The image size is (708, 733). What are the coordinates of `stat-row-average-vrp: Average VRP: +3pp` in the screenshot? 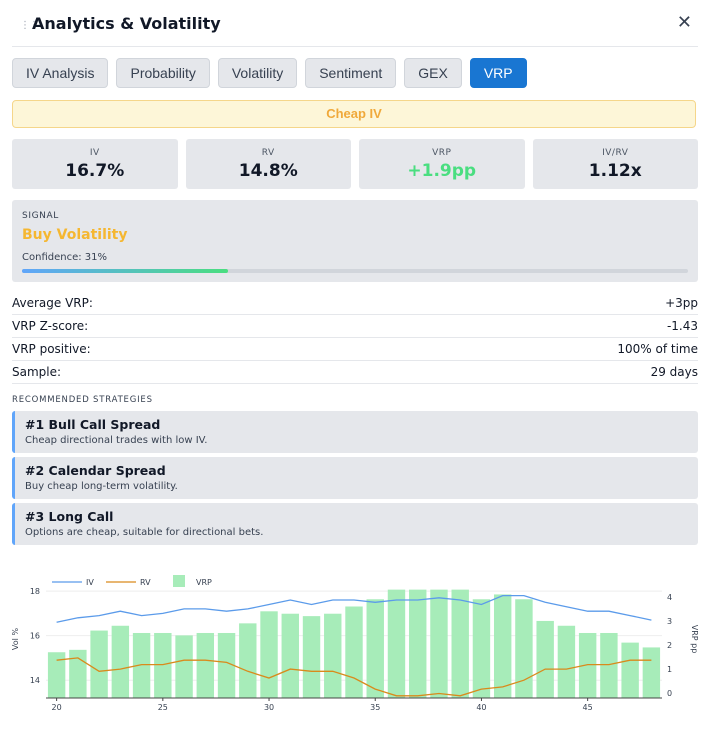 It's located at (355, 303).